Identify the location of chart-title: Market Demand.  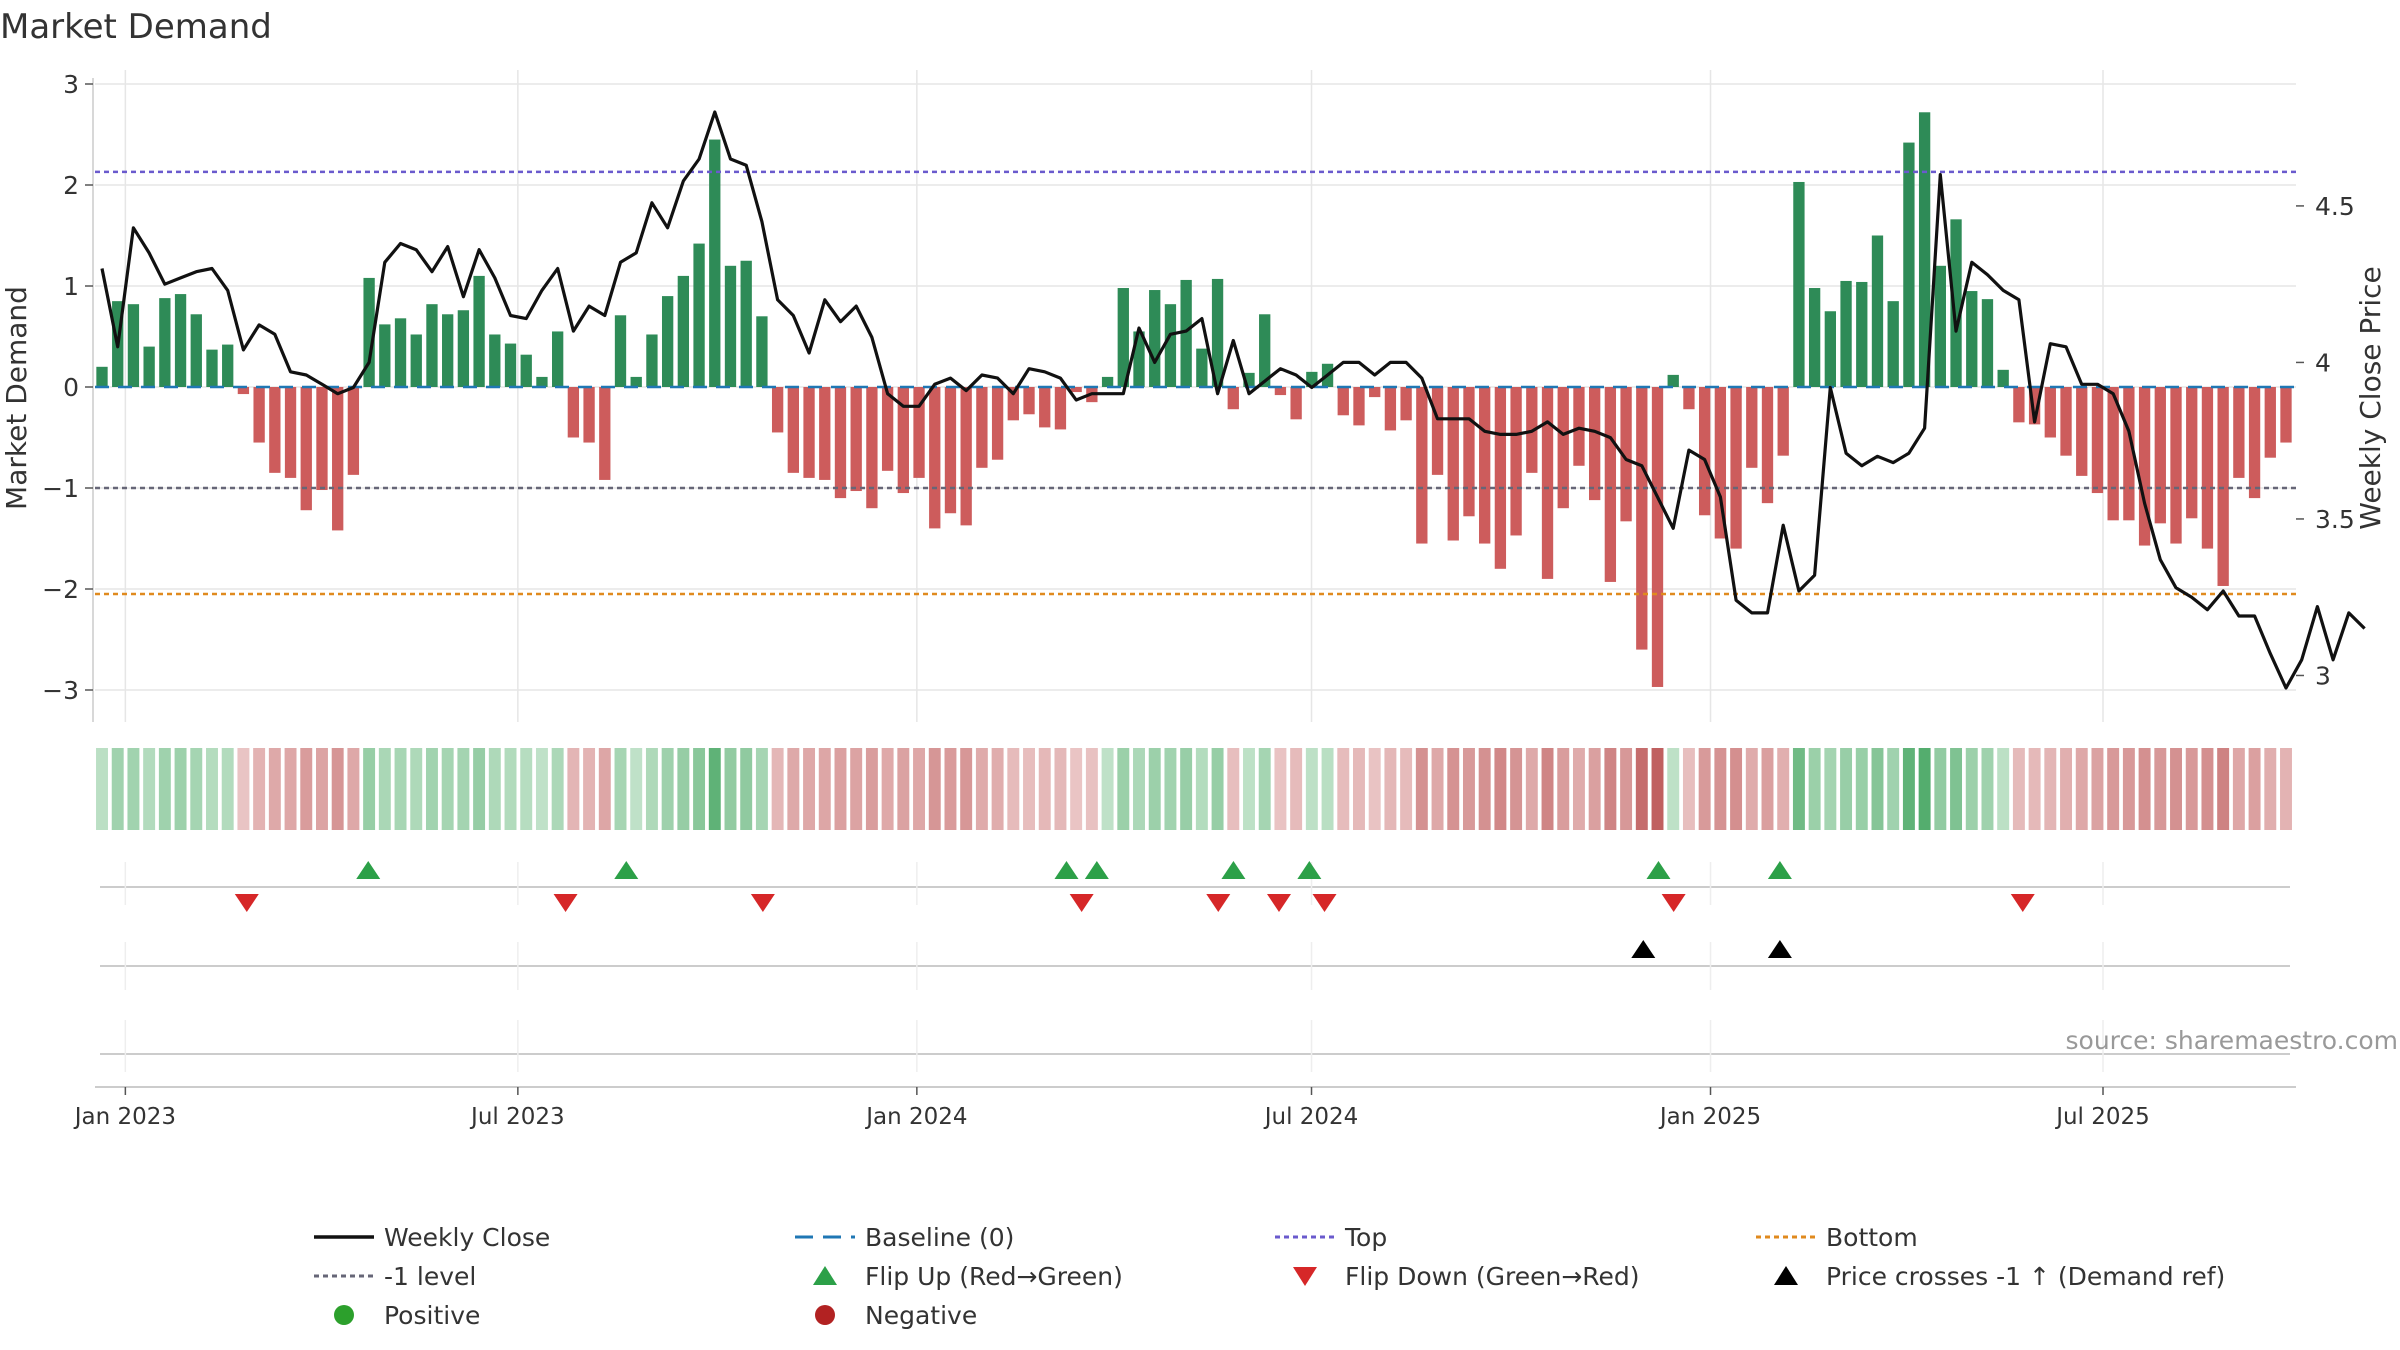
(136, 27).